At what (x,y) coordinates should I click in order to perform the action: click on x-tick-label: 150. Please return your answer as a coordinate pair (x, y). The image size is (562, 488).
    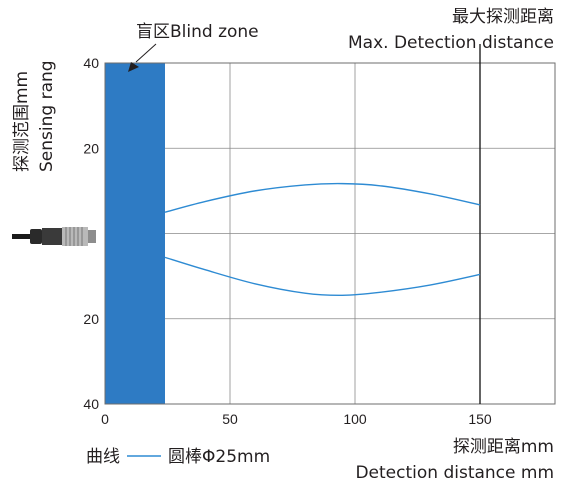
    Looking at the image, I should click on (480, 419).